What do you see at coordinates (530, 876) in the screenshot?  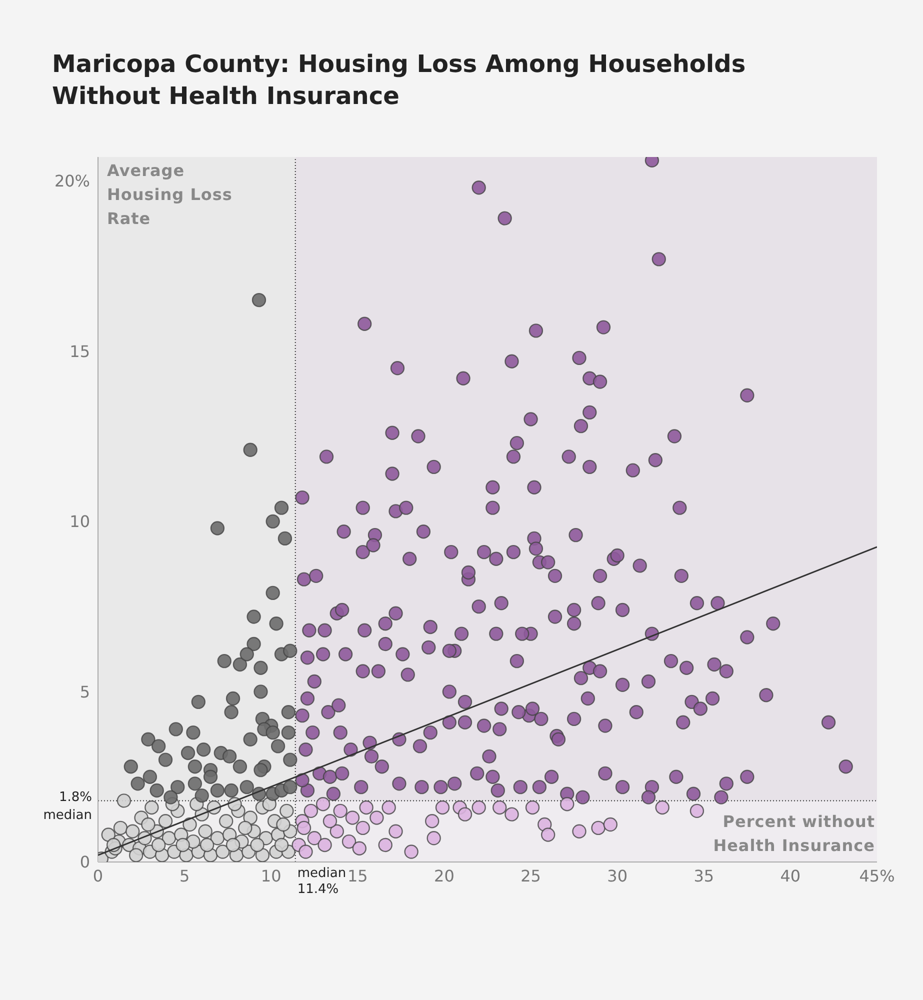 I see `x-tick-label: 25` at bounding box center [530, 876].